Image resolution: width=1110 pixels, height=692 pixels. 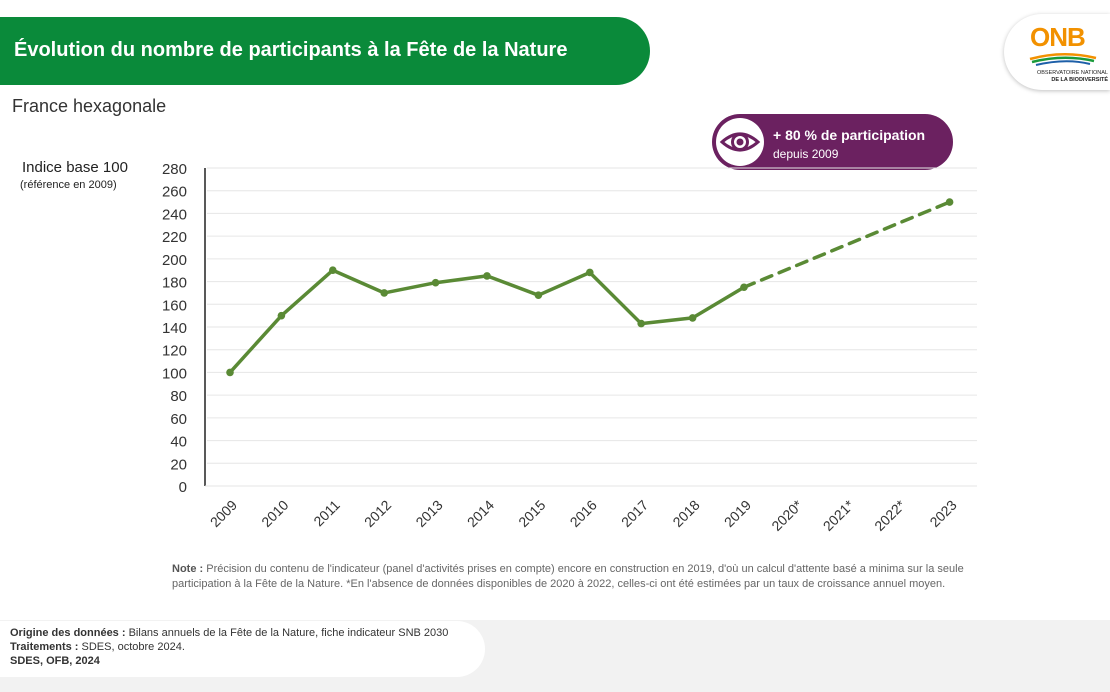 What do you see at coordinates (44, 647) in the screenshot?
I see `treatment-label: Traitements :` at bounding box center [44, 647].